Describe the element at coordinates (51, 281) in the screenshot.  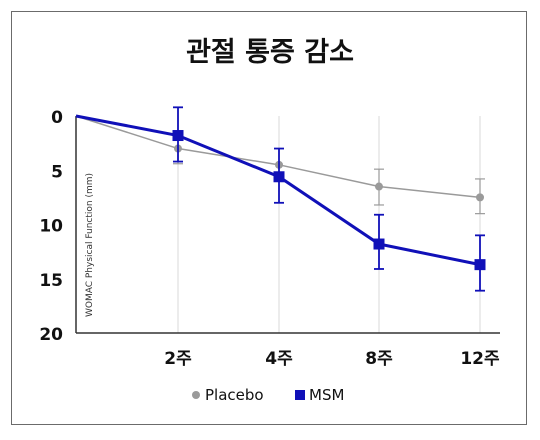
I see `y-tick-label: 15` at that location.